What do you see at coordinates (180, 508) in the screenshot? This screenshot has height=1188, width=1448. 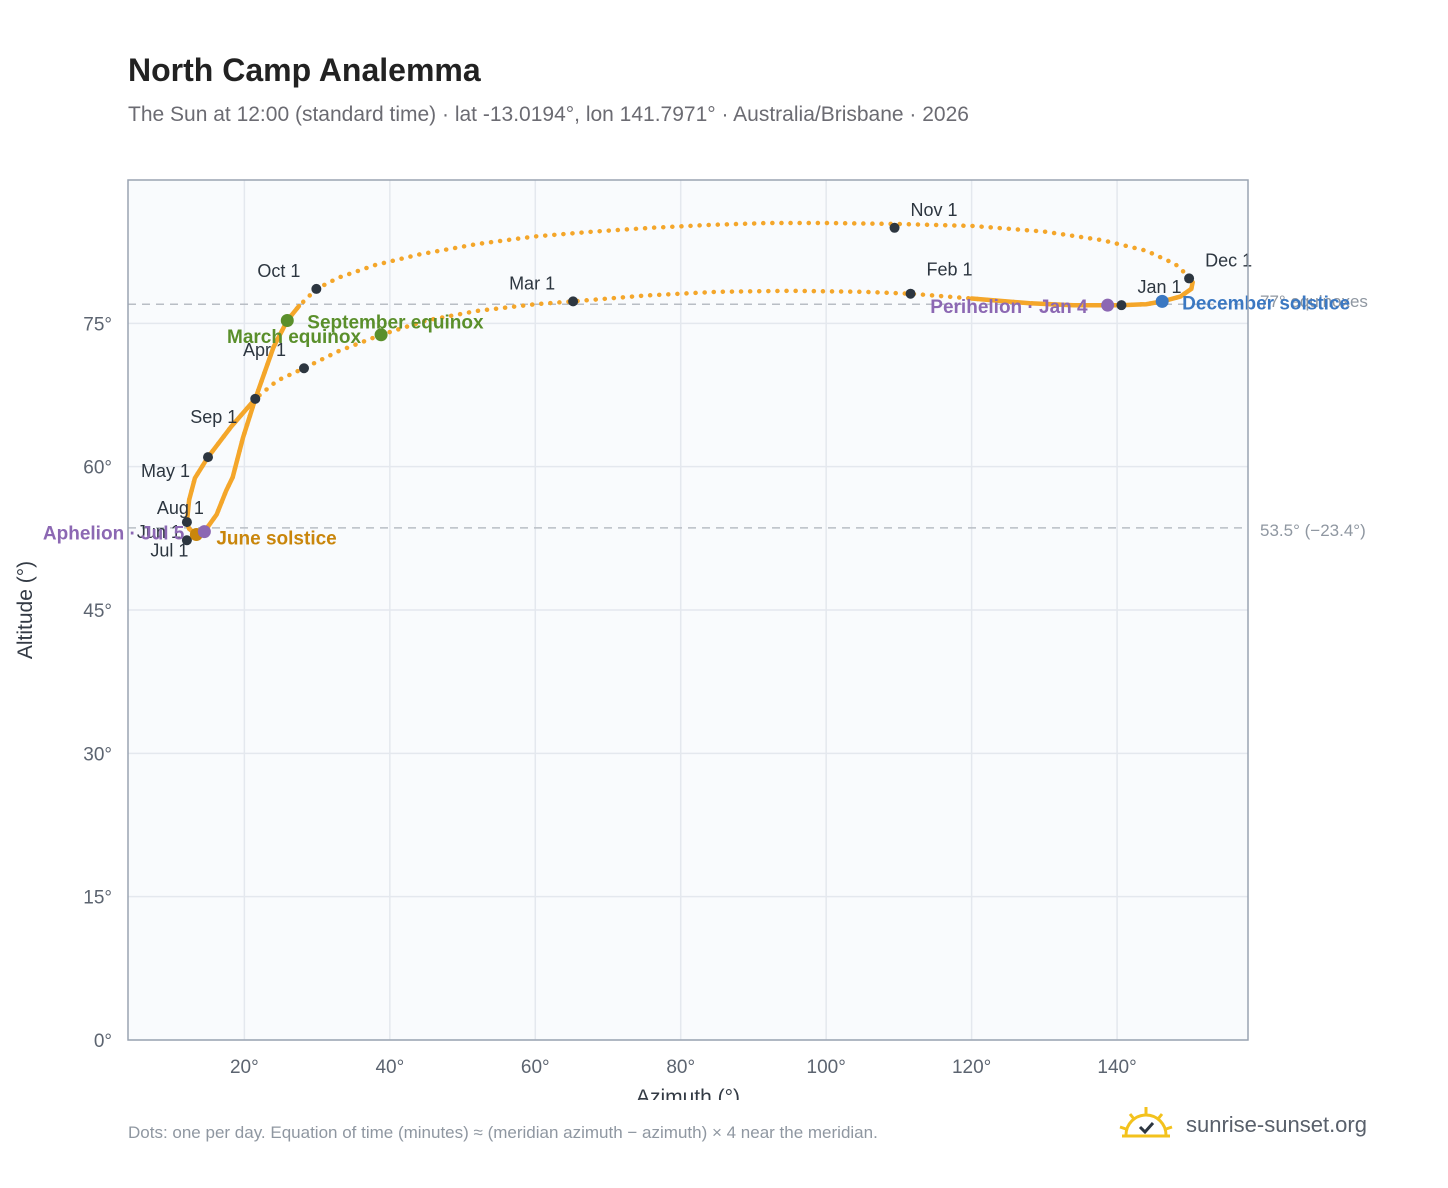 I see `month-marker-label: Aug 1` at bounding box center [180, 508].